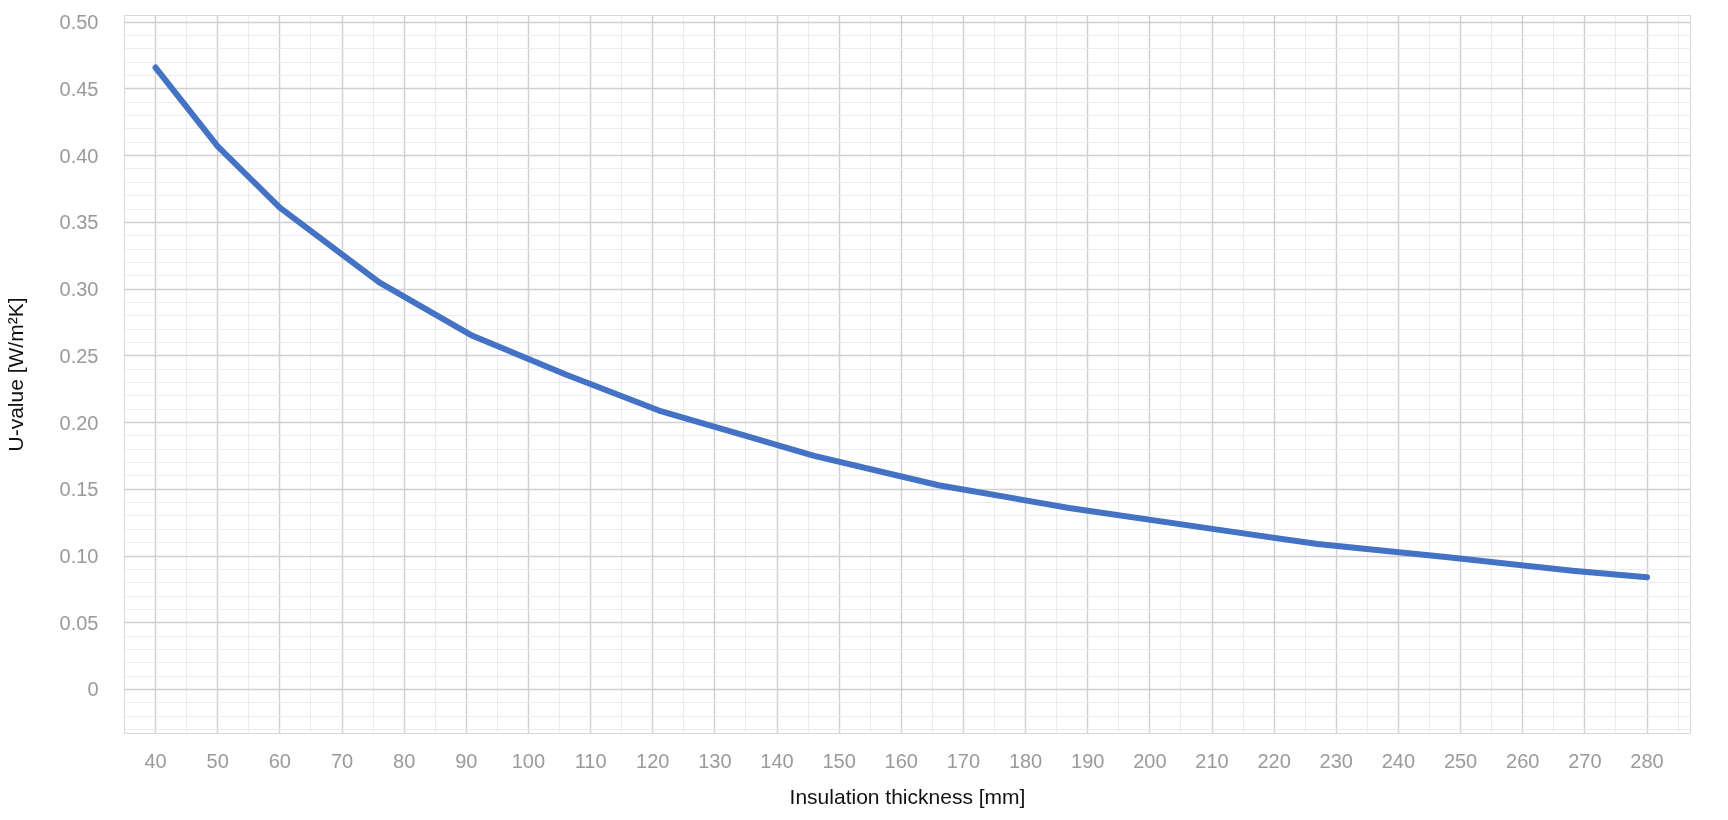 The width and height of the screenshot is (1728, 820). What do you see at coordinates (777, 760) in the screenshot?
I see `x-tick-label: 140` at bounding box center [777, 760].